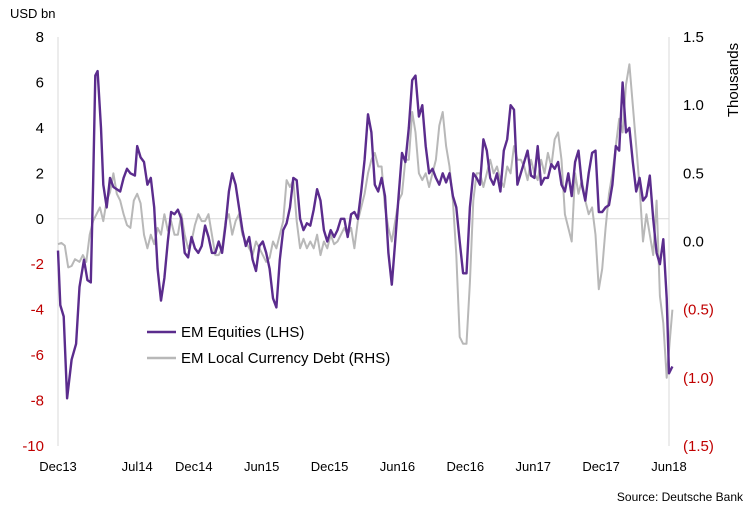  What do you see at coordinates (733, 80) in the screenshot?
I see `right-axis-label: Thousands` at bounding box center [733, 80].